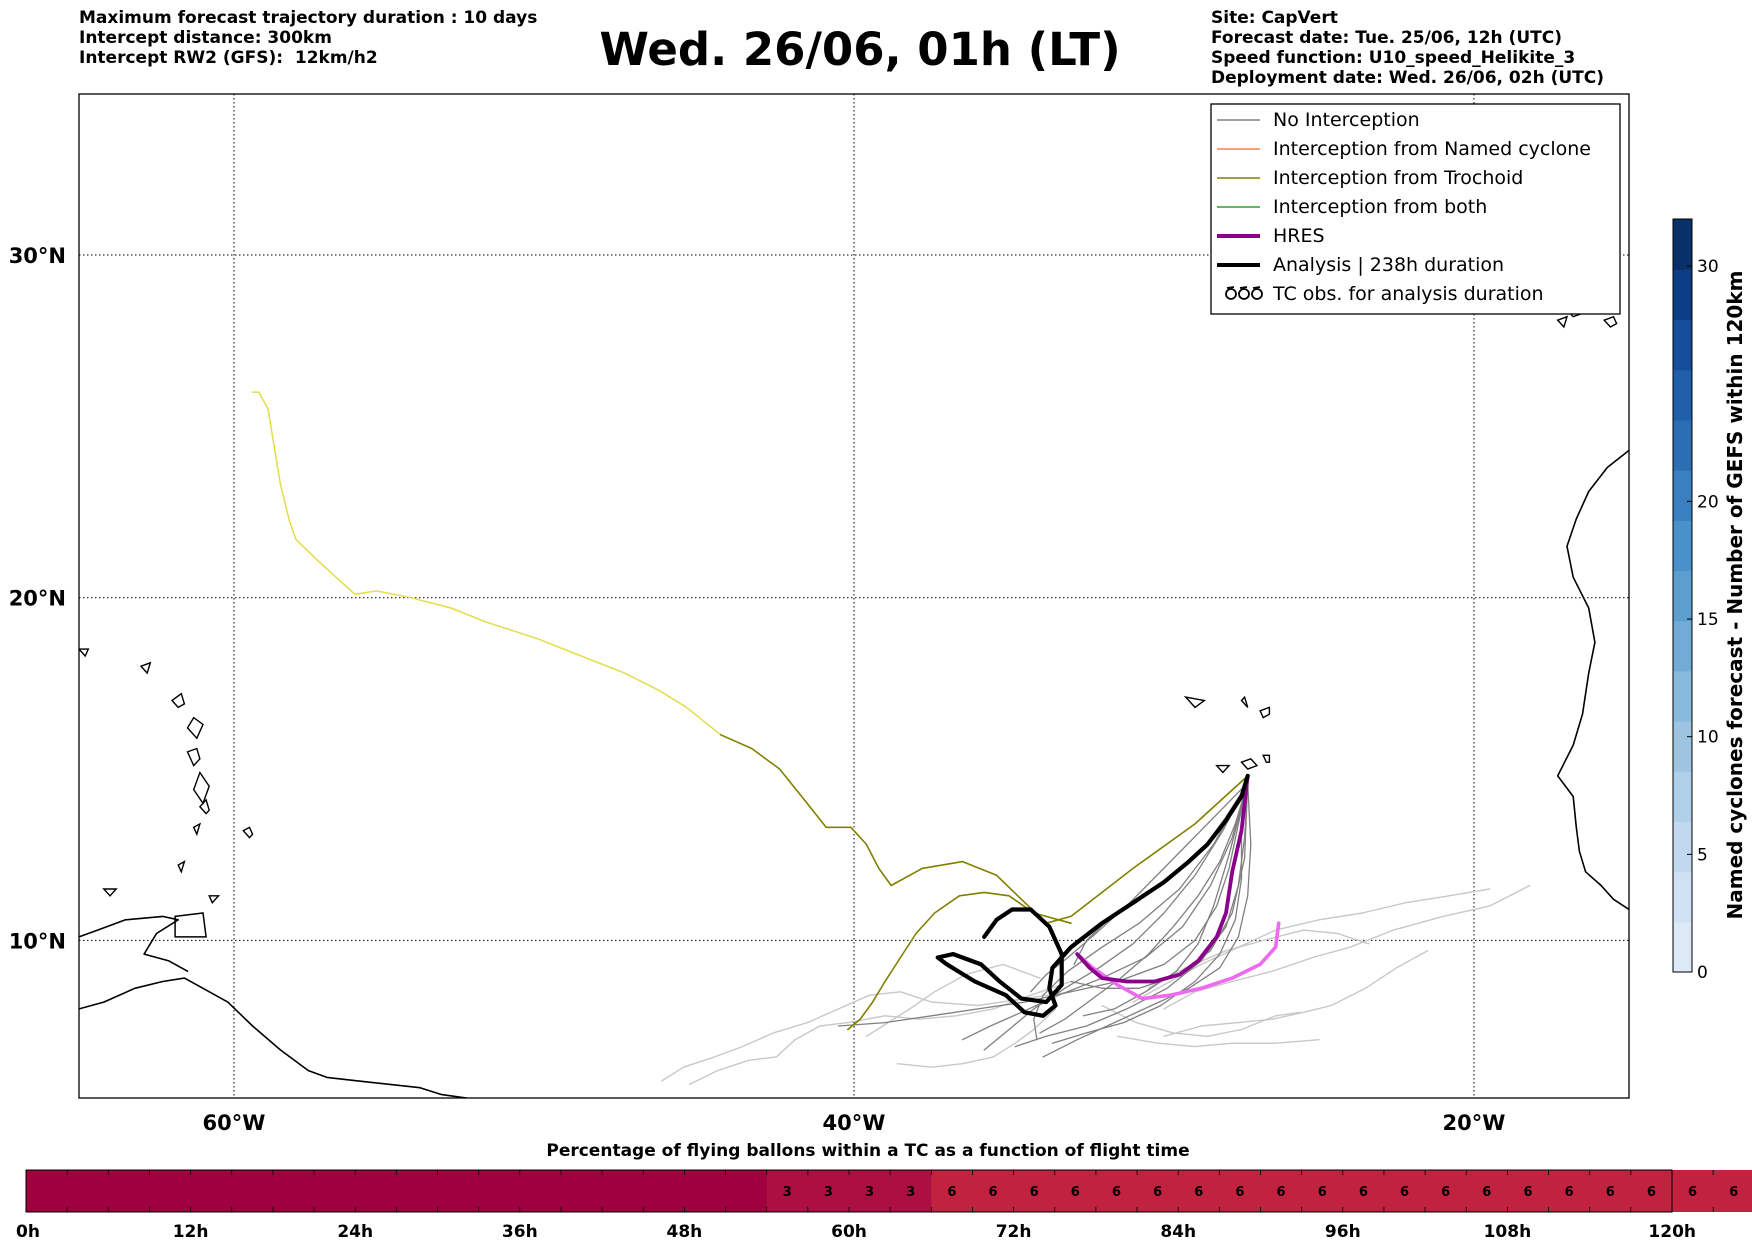 The image size is (1752, 1241). What do you see at coordinates (1672, 1231) in the screenshot?
I see `flight-time-tick-label: 120h` at bounding box center [1672, 1231].